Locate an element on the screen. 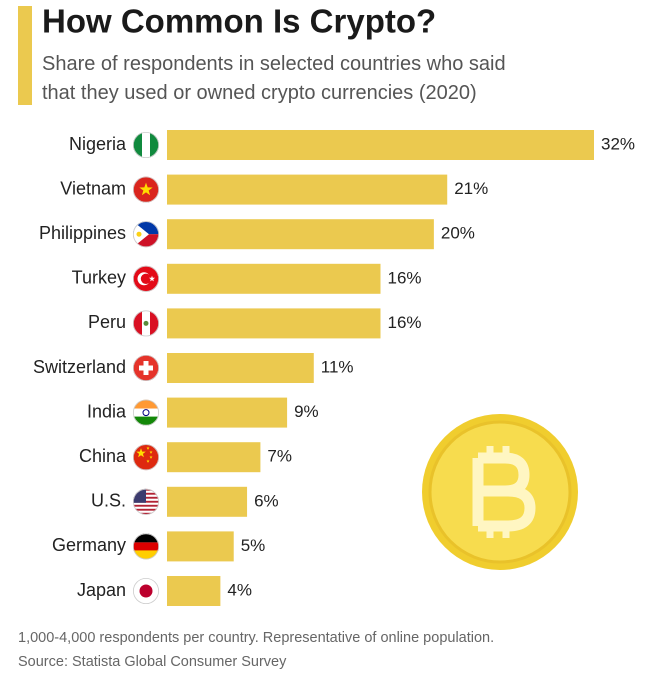 This screenshot has height=680, width=649. value-label: 4% is located at coordinates (239, 589).